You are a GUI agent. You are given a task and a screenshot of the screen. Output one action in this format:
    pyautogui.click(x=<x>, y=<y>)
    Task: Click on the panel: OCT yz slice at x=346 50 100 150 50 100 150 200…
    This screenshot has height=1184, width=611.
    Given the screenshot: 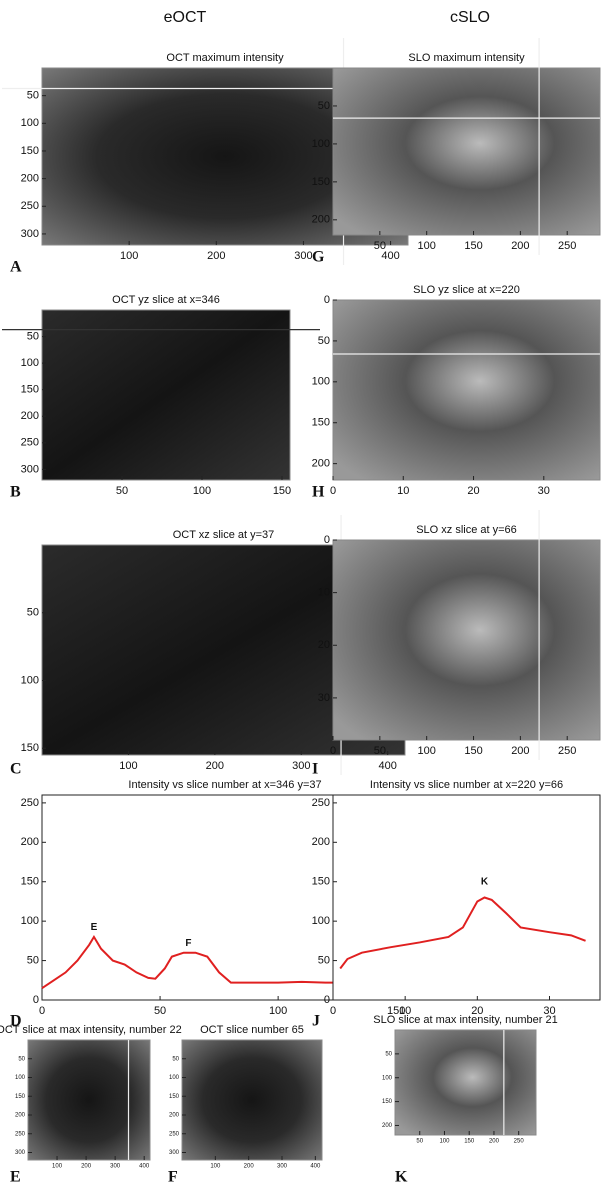 What is the action you would take?
    pyautogui.click(x=161, y=397)
    